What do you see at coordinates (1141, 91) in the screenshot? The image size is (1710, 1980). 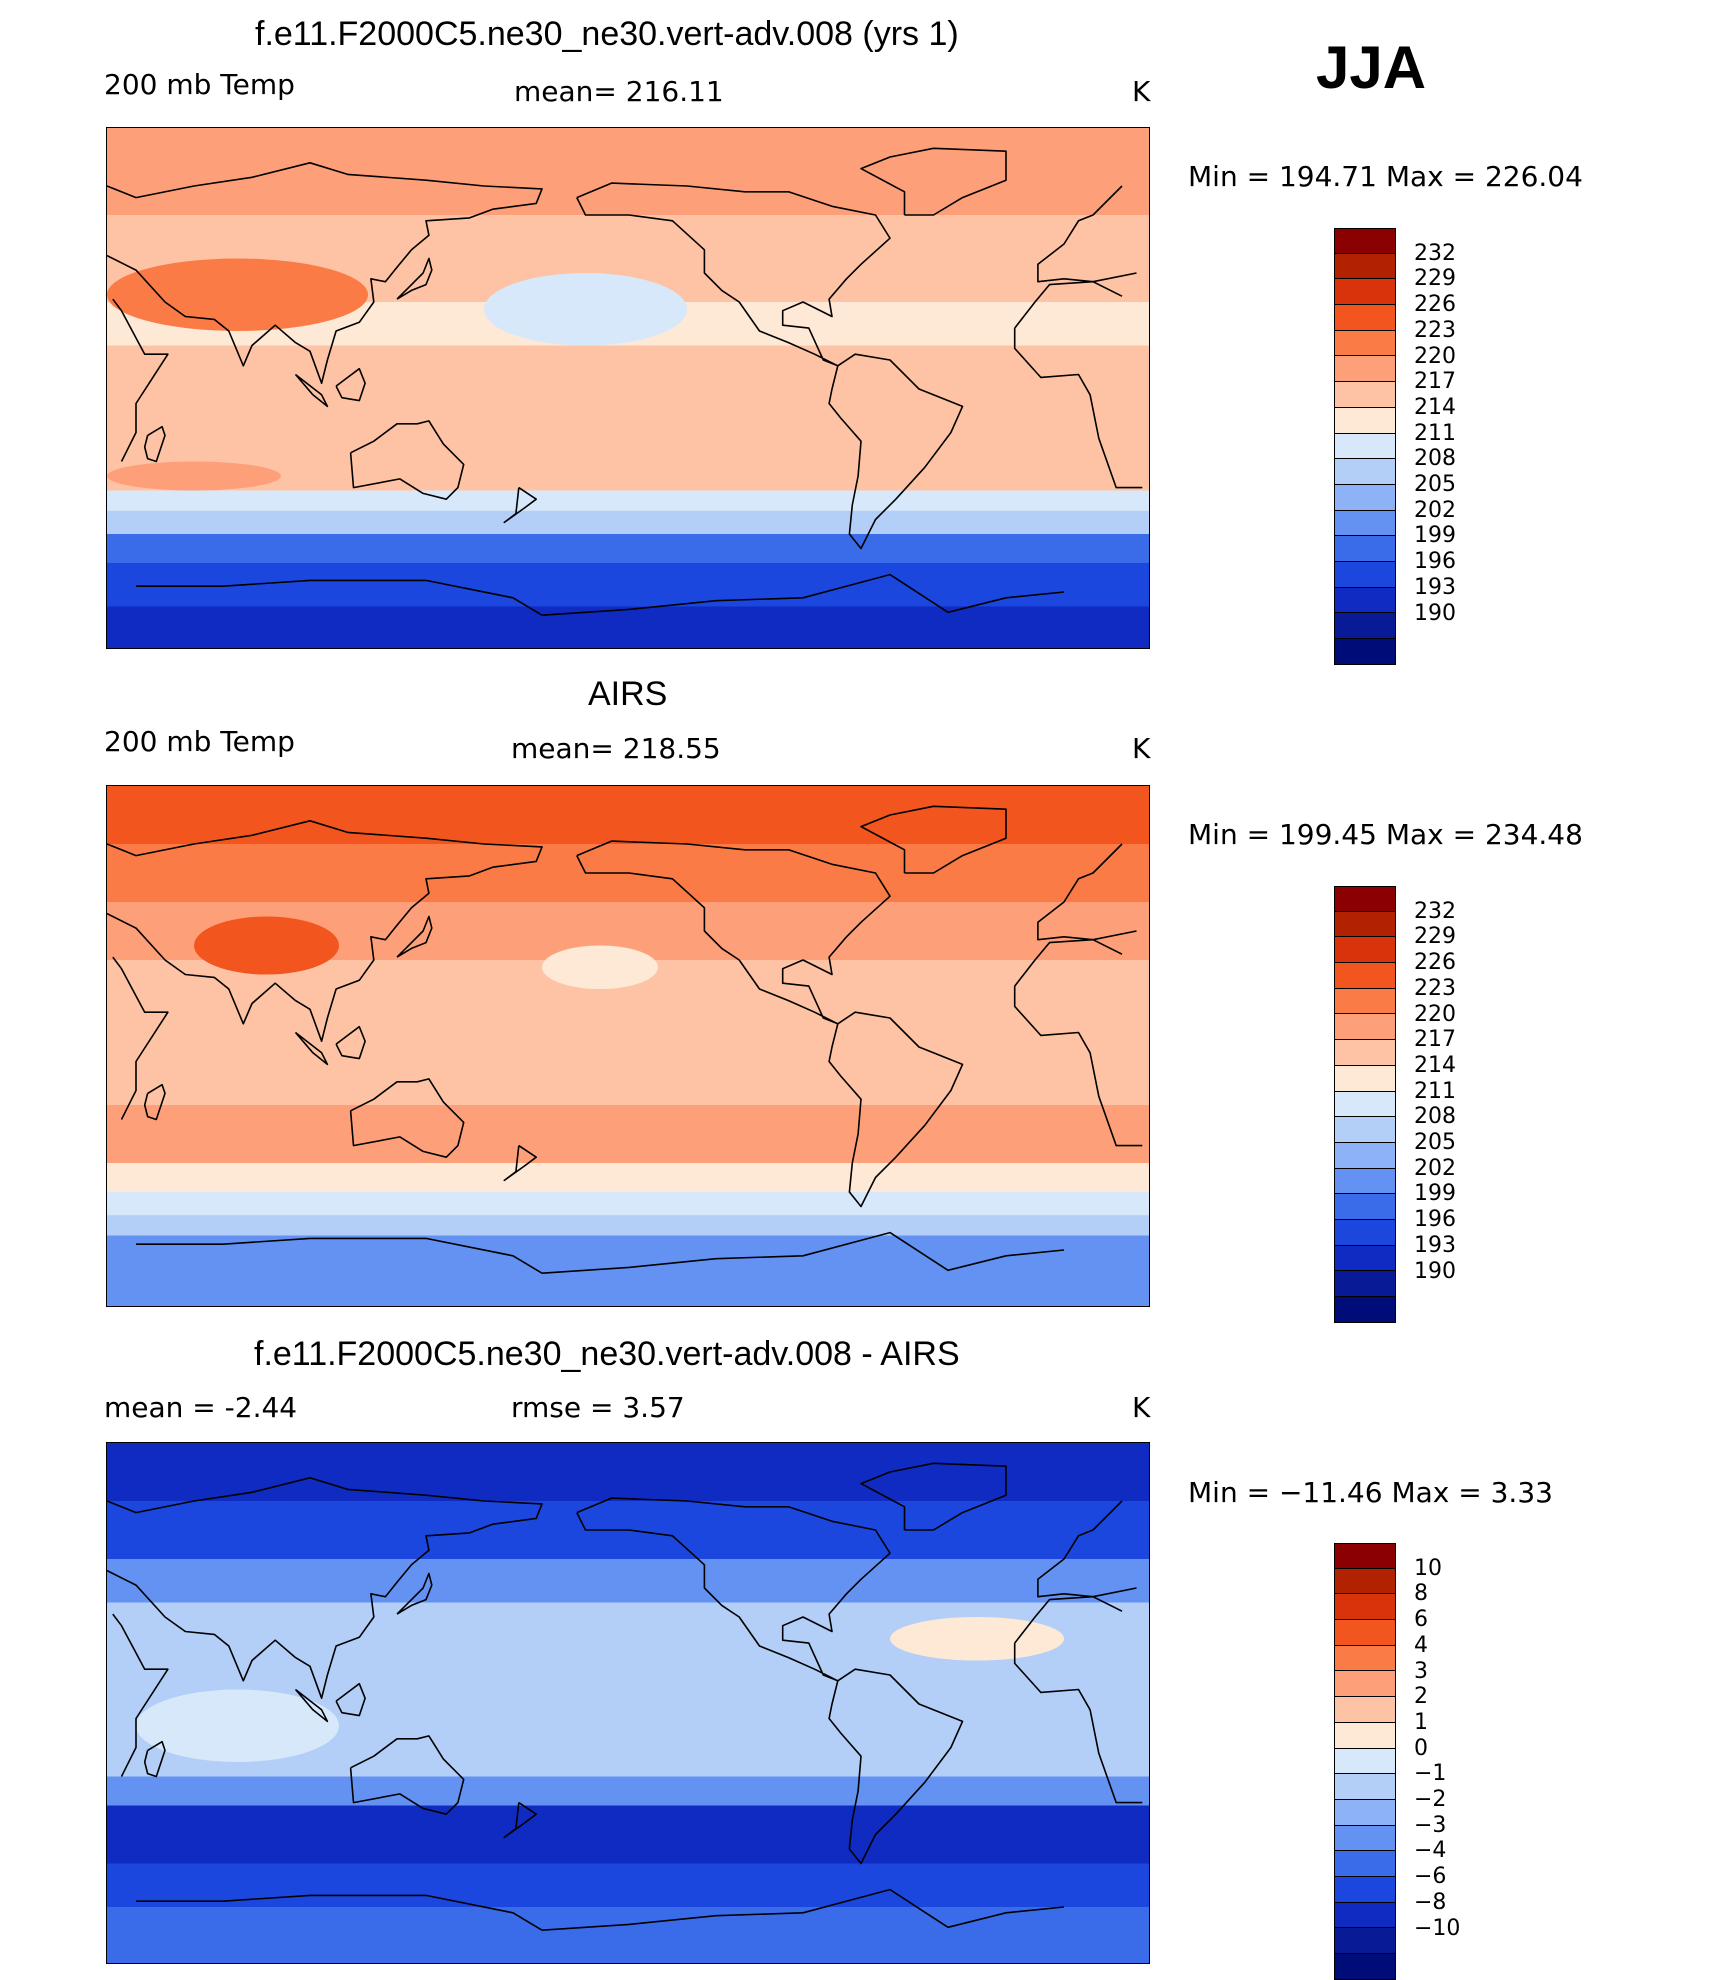 I see `panel-1-units: K` at bounding box center [1141, 91].